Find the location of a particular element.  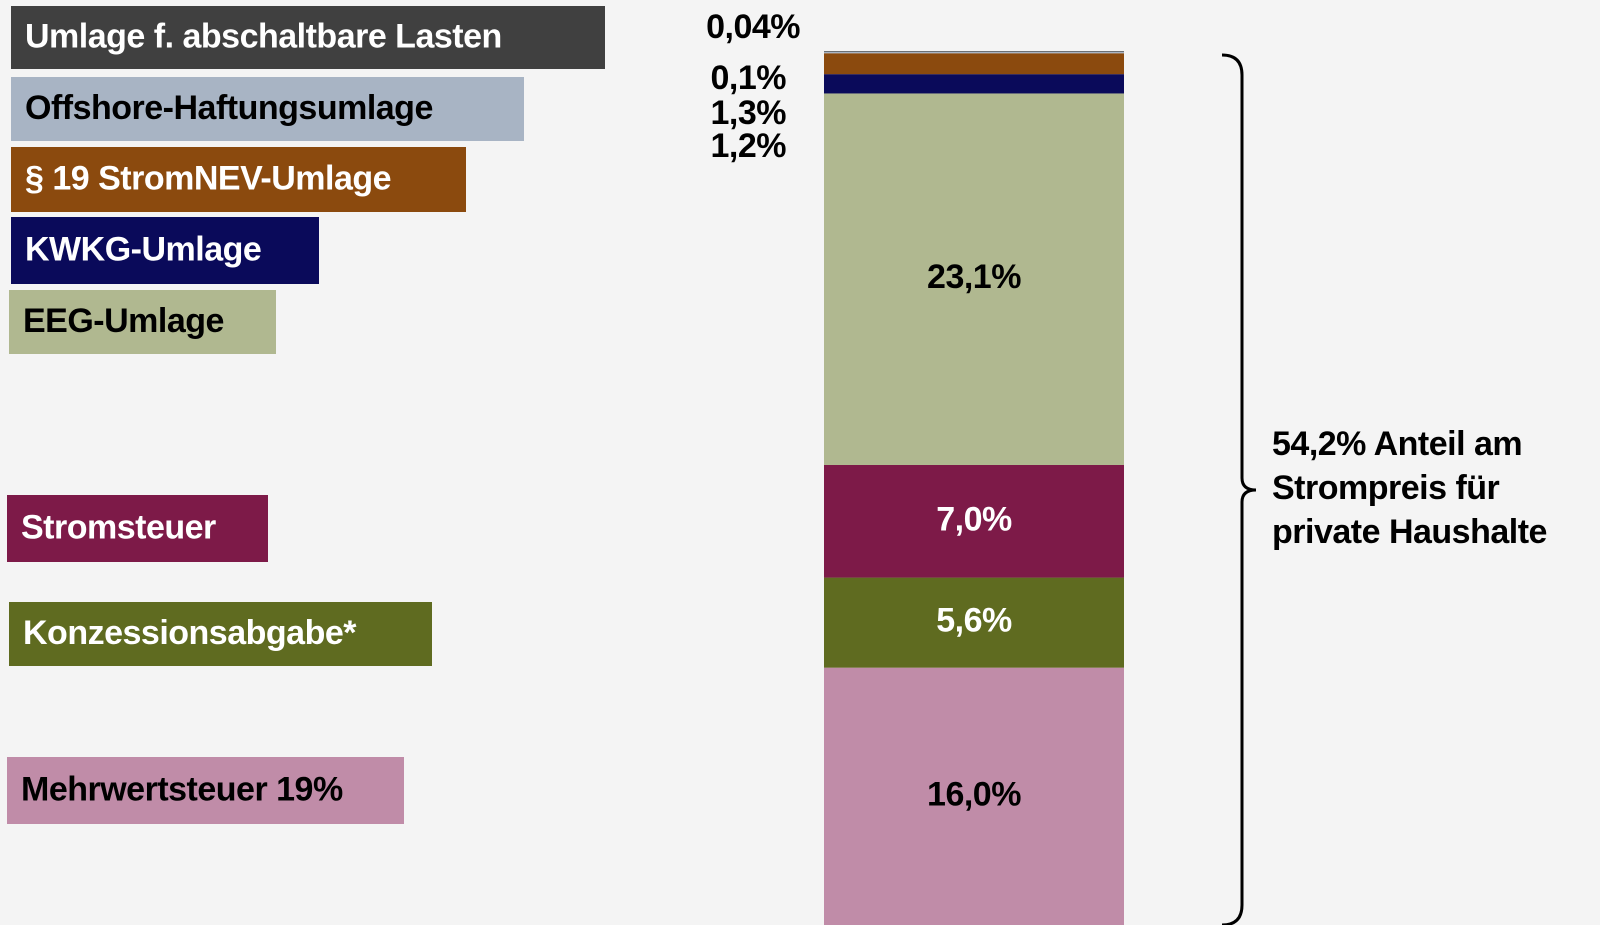

legend-label: Umlage f. abschaltbare Lasten is located at coordinates (263, 36).